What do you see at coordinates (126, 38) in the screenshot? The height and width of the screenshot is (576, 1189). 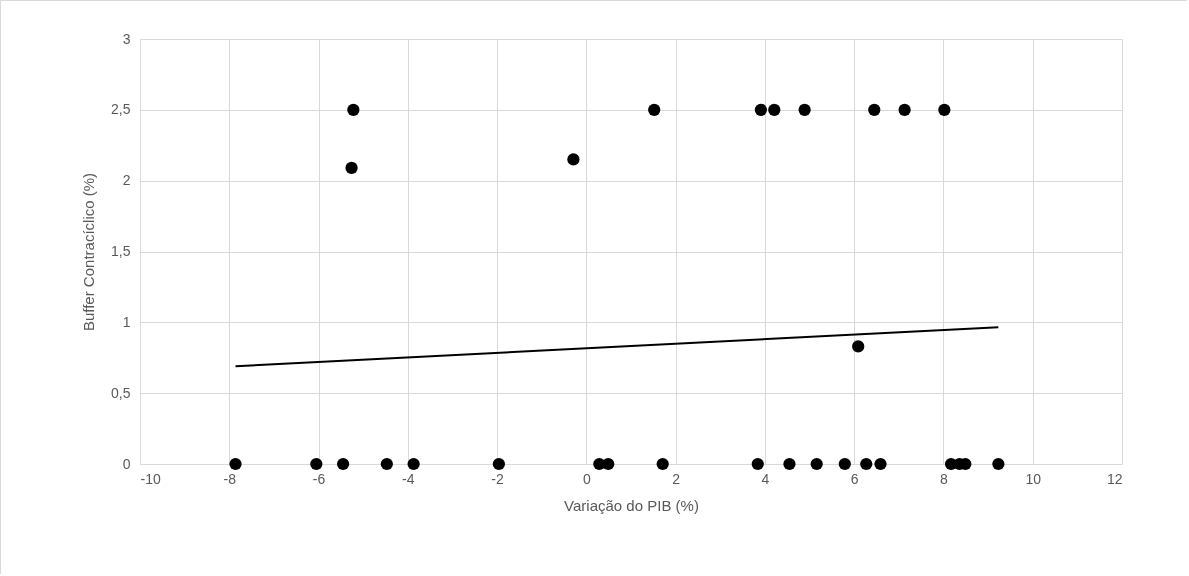 I see `y-tick-label: 3` at bounding box center [126, 38].